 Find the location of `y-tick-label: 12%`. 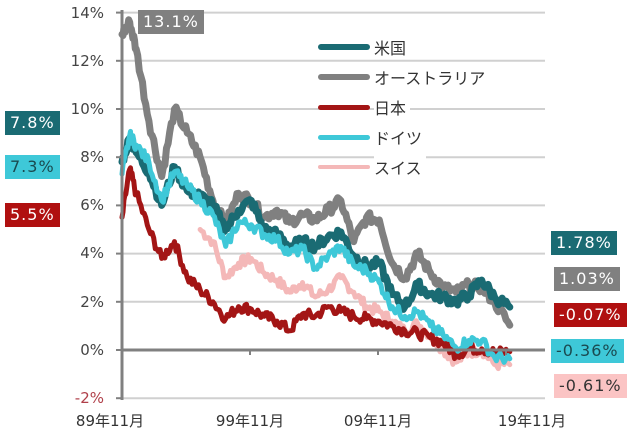

y-tick-label: 12% is located at coordinates (87, 61).